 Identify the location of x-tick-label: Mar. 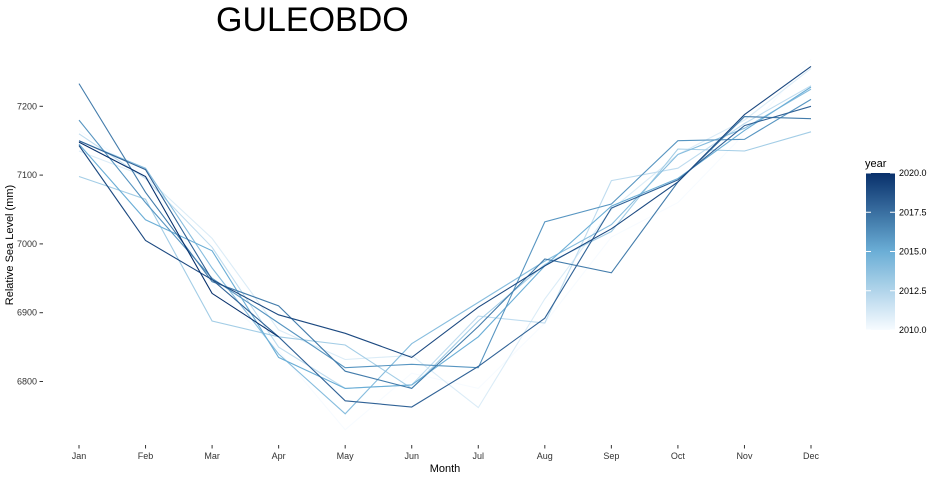
(212, 456).